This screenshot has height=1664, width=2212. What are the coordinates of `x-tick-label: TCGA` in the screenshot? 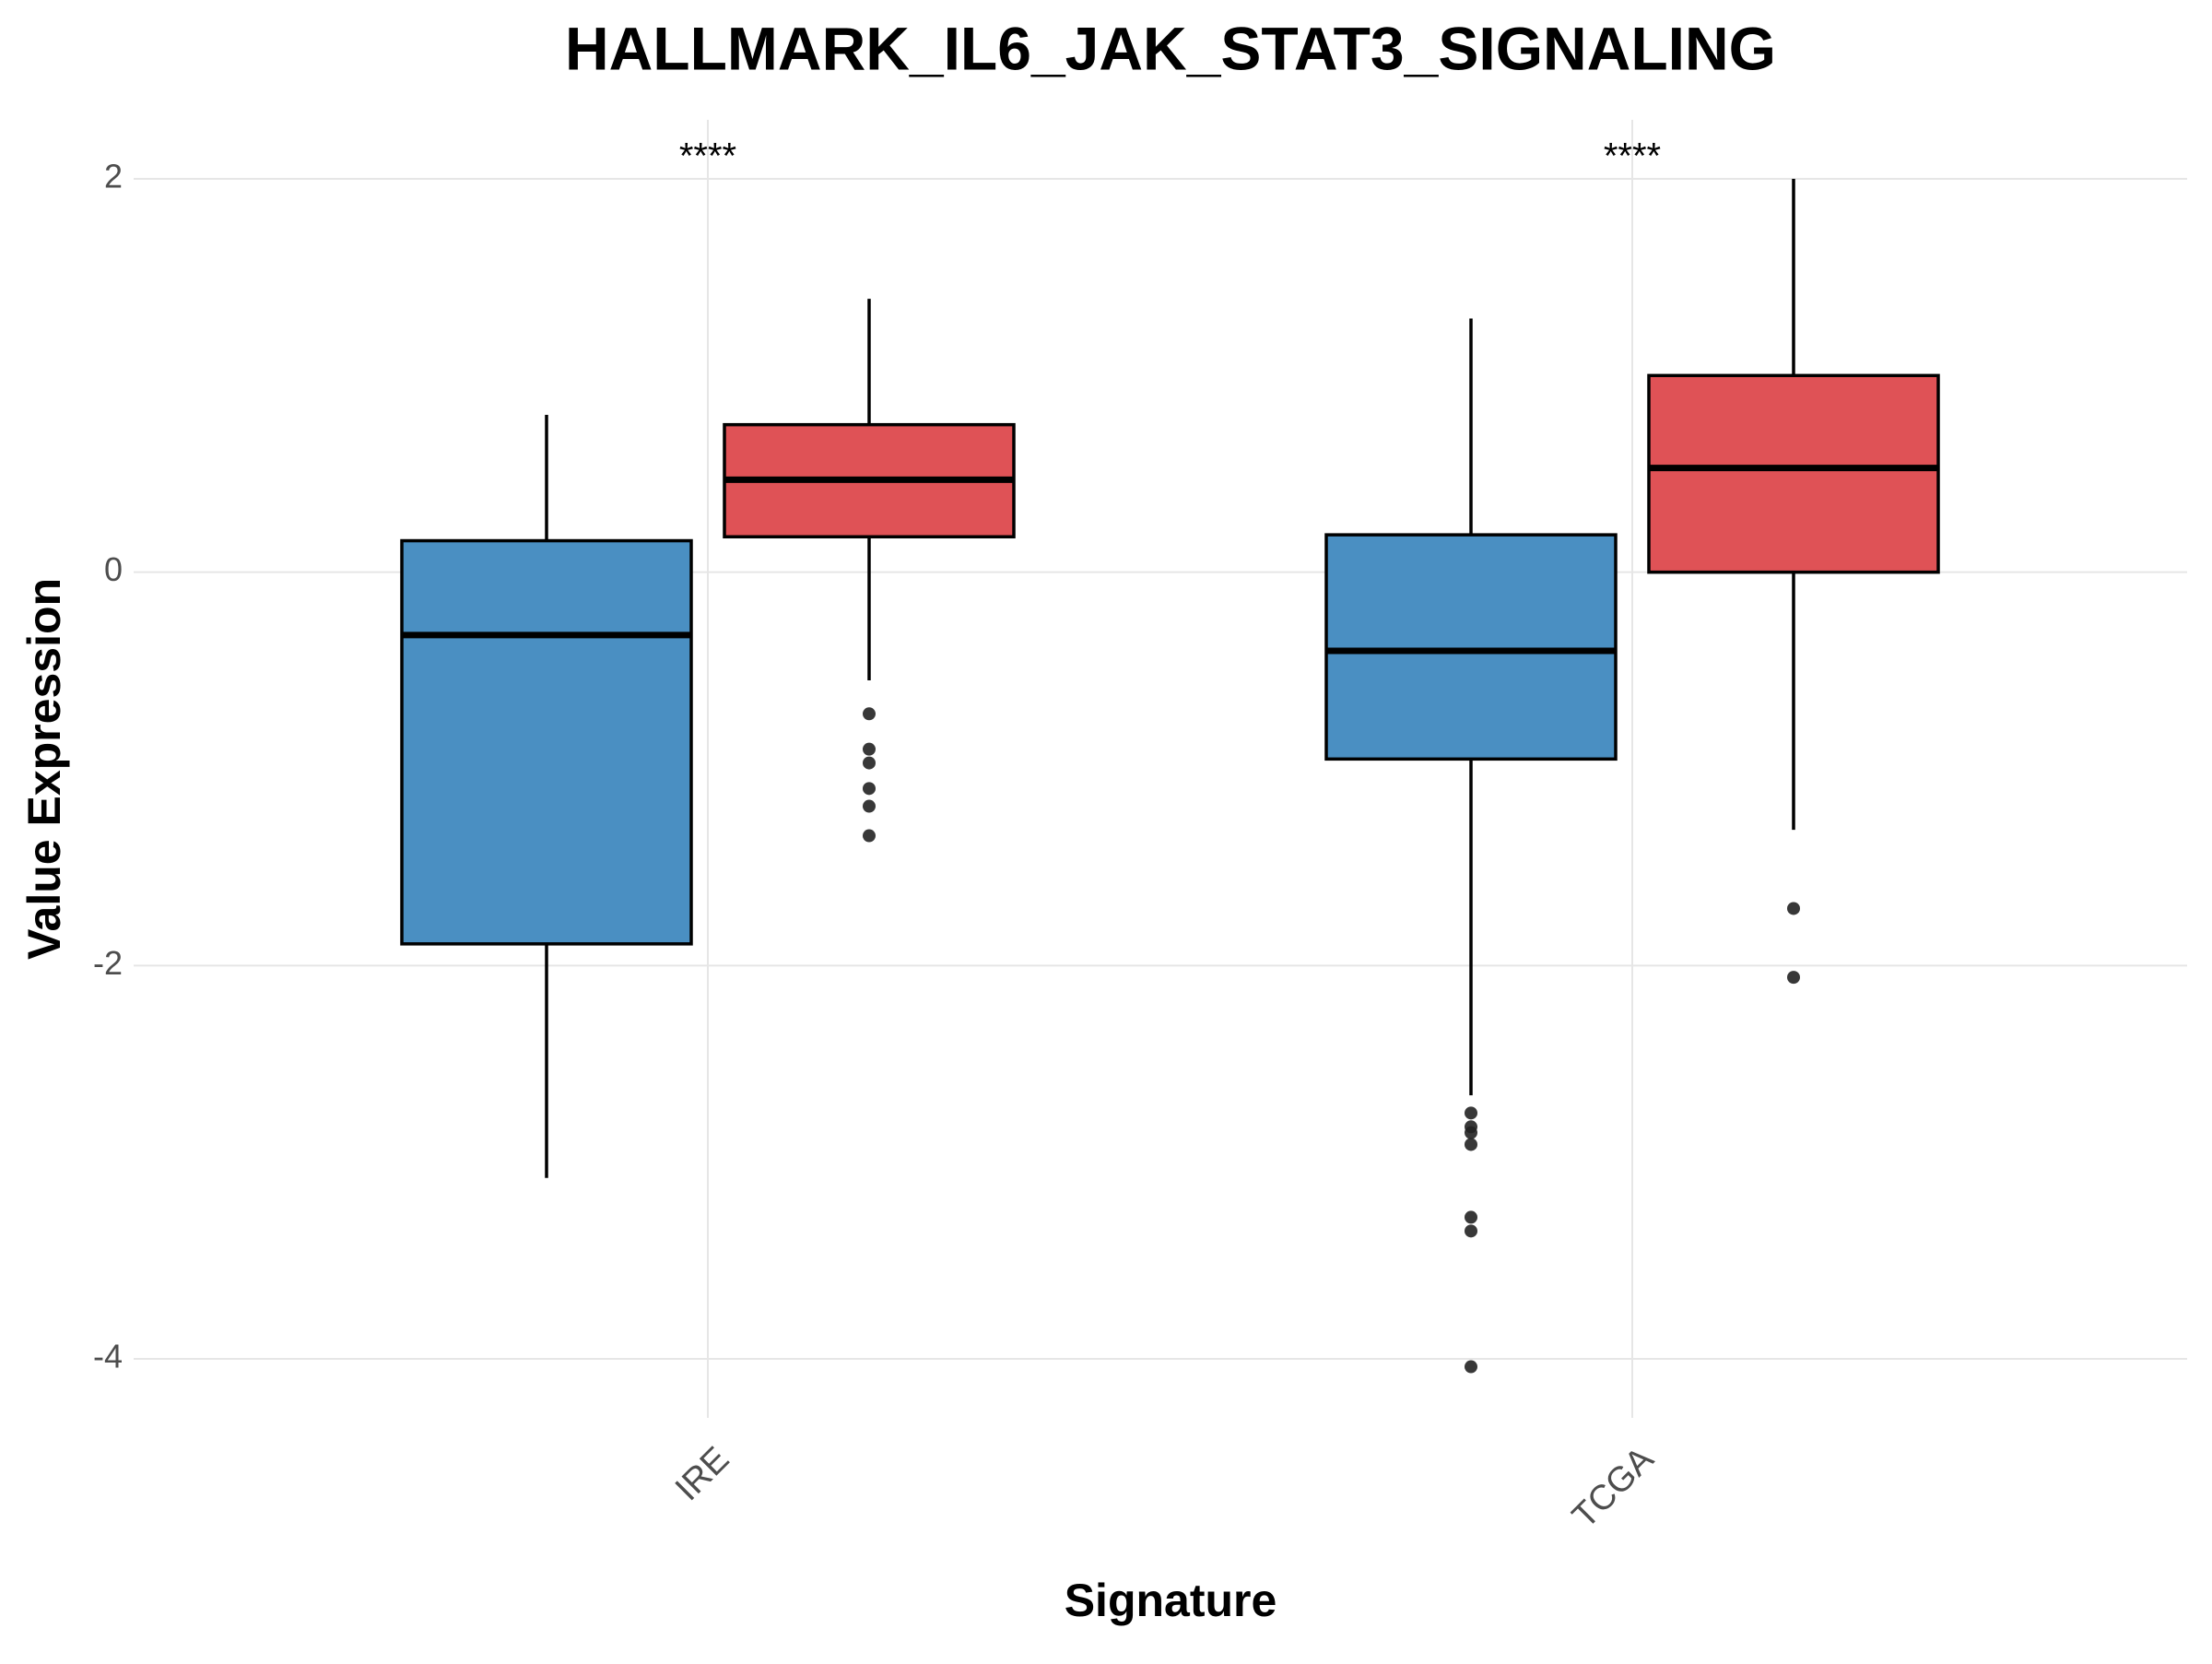 It's located at (1613, 1487).